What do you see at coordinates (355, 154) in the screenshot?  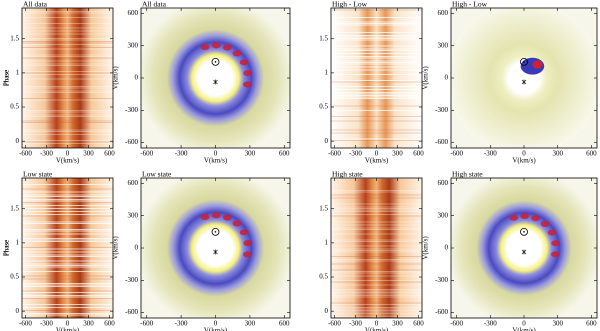 I see `x-tick-label: -300` at bounding box center [355, 154].